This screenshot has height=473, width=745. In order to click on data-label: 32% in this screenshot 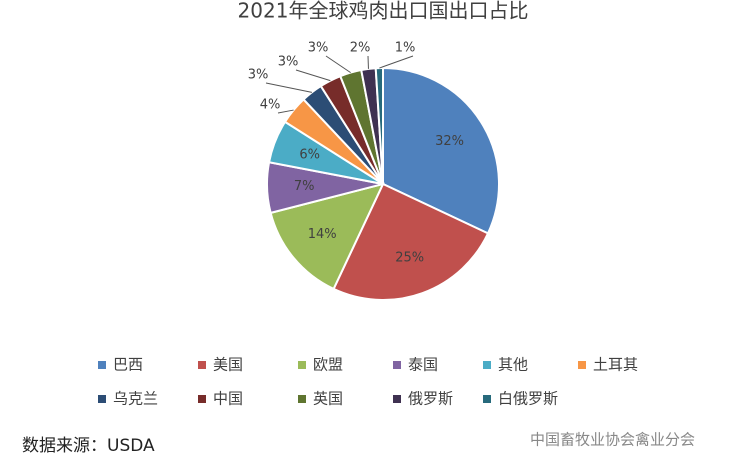, I will do `click(449, 141)`.